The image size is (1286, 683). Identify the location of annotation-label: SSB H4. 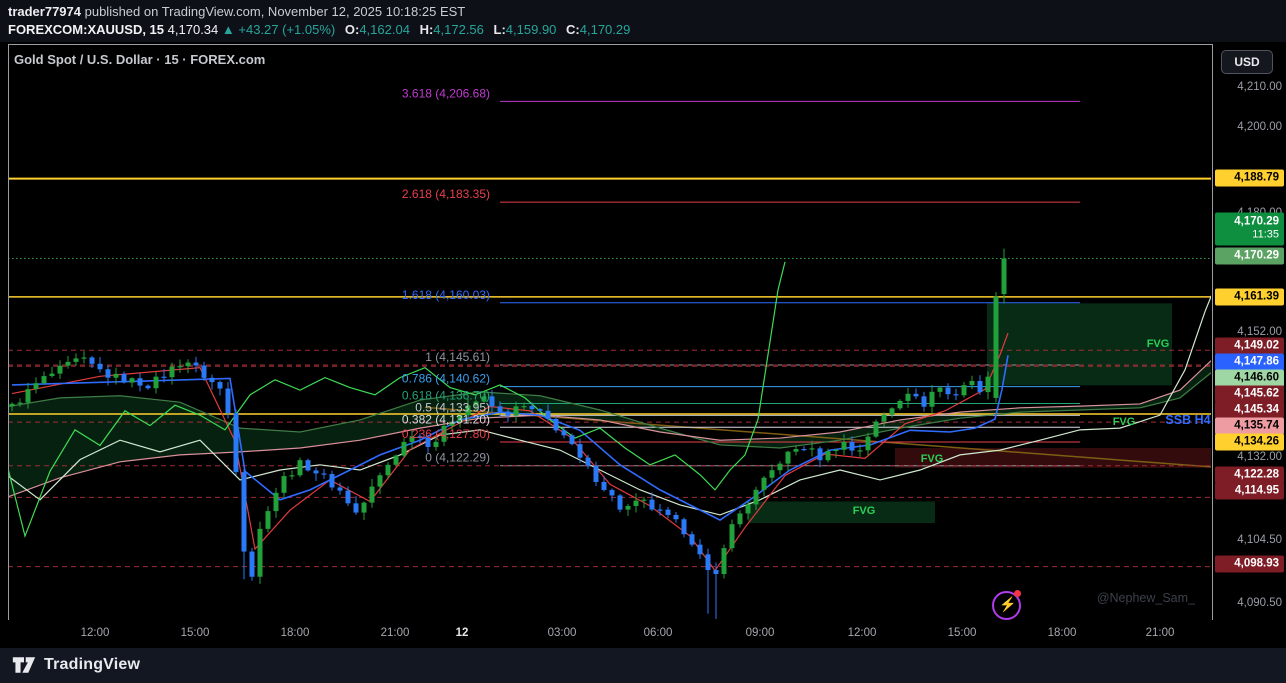
(1187, 420).